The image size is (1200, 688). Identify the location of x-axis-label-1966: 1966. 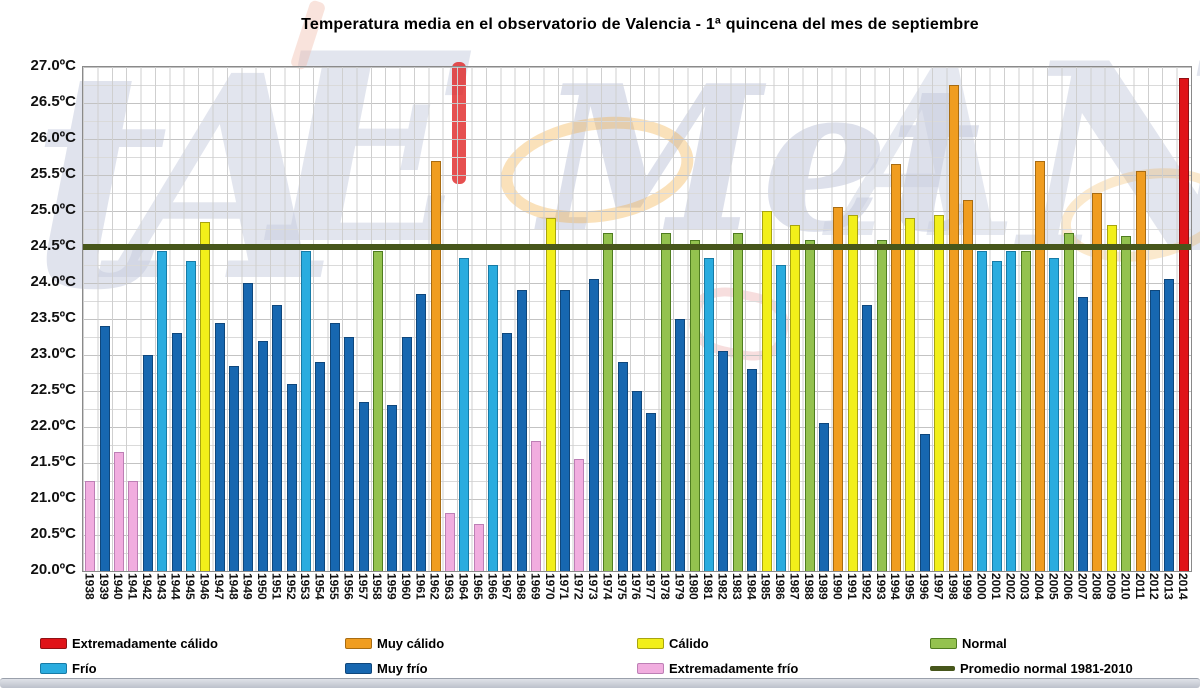
(492, 586).